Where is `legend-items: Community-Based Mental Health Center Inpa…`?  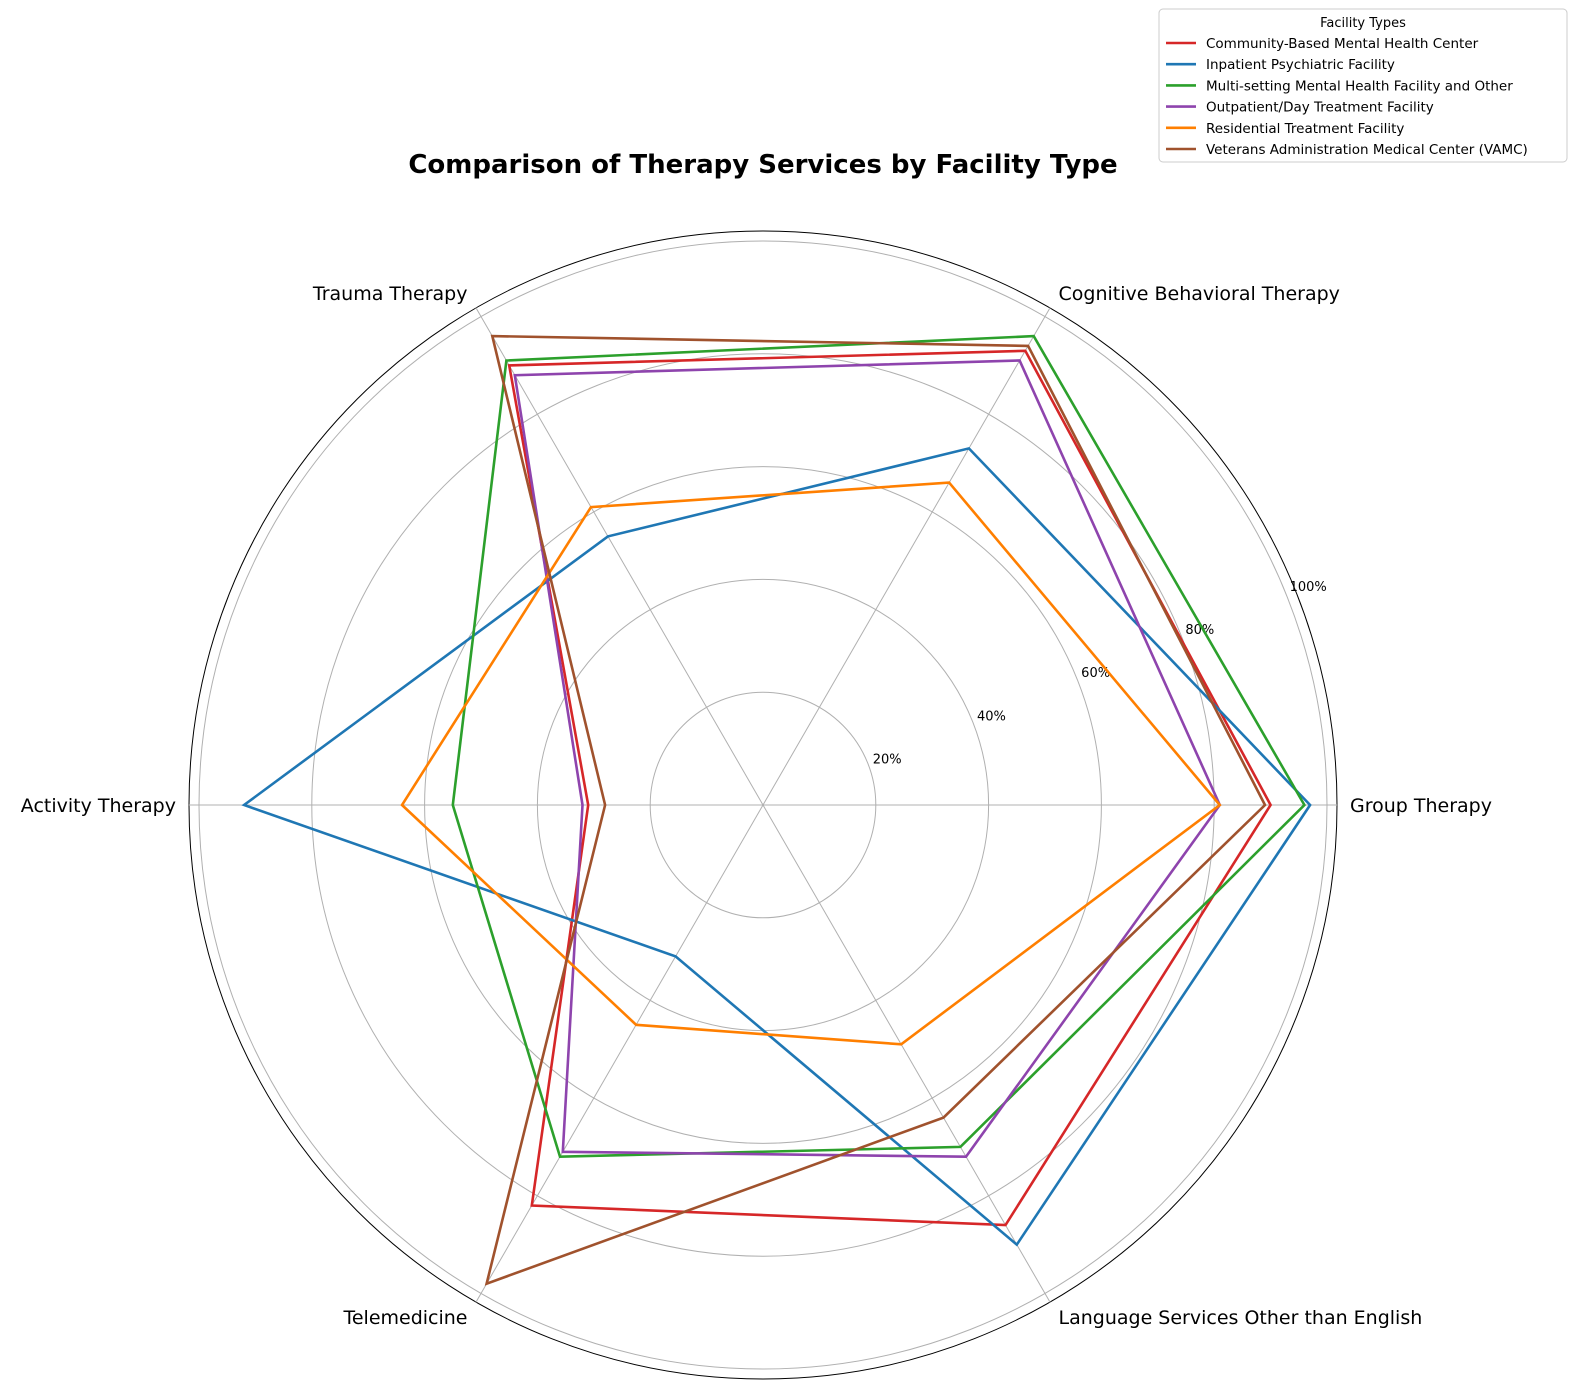
legend-items: Community-Based Mental Health Center Inpa… is located at coordinates (1347, 97).